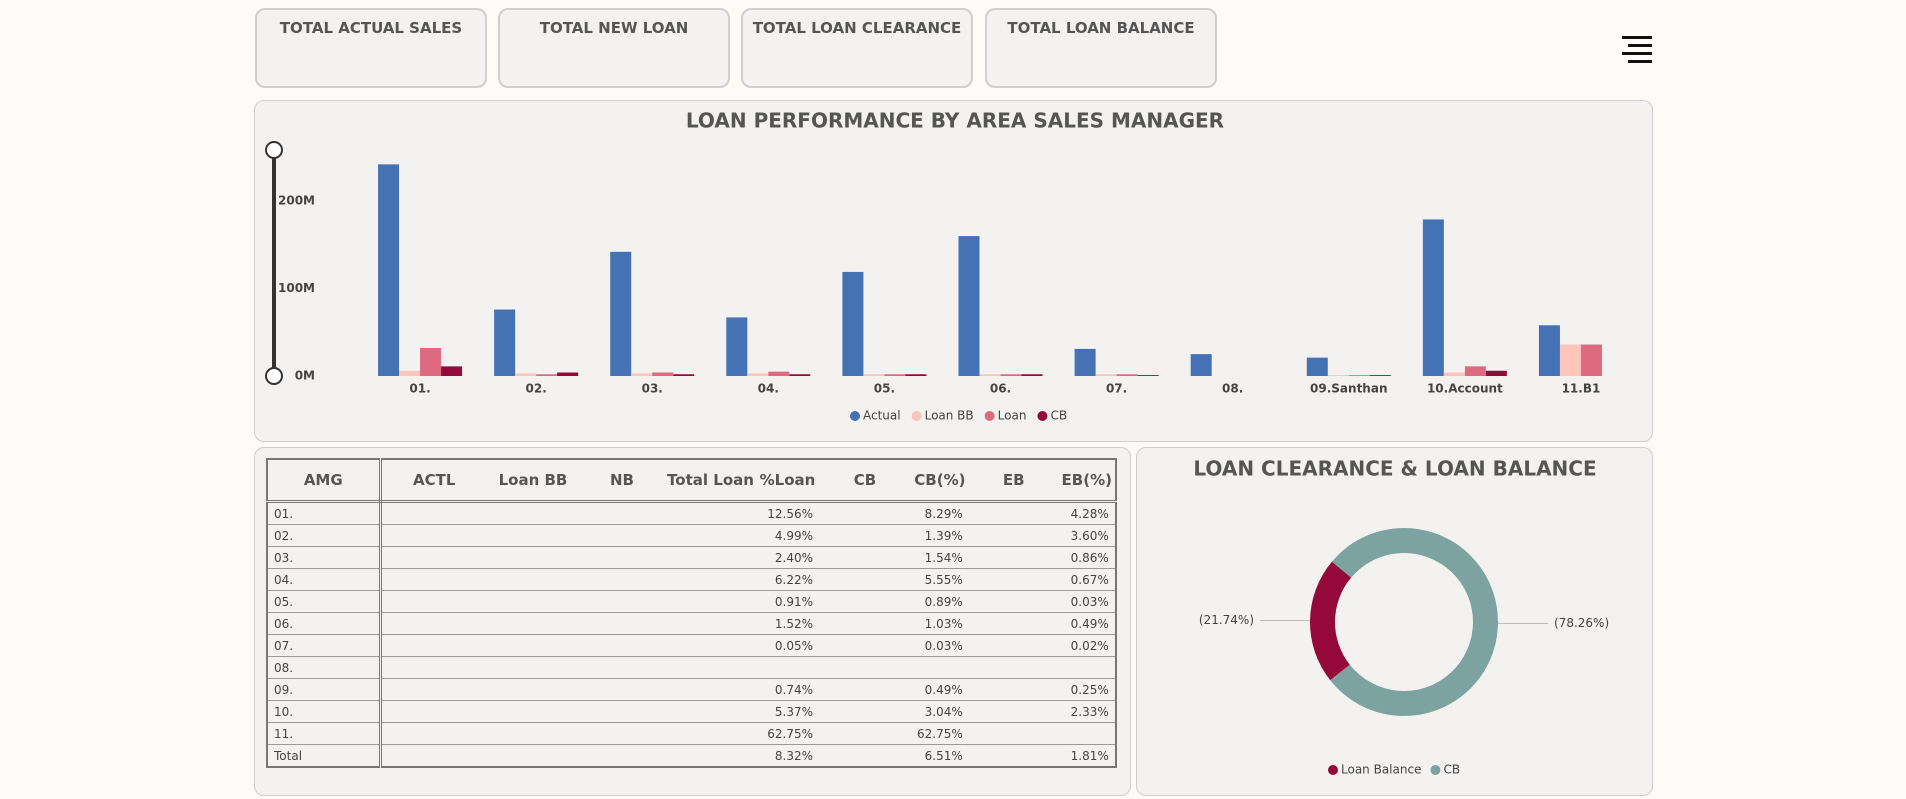 The width and height of the screenshot is (1906, 799). What do you see at coordinates (710, 480) in the screenshot?
I see `column-header: Total Loan` at bounding box center [710, 480].